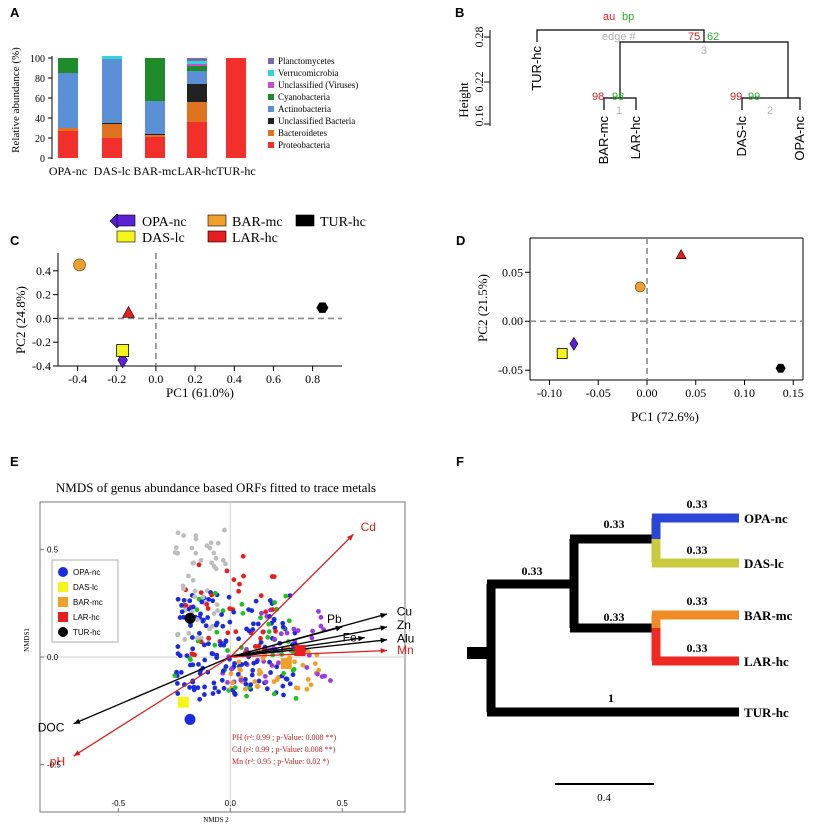 The height and width of the screenshot is (830, 836). I want to click on f-leaf-opa: OPA-nc, so click(766, 518).